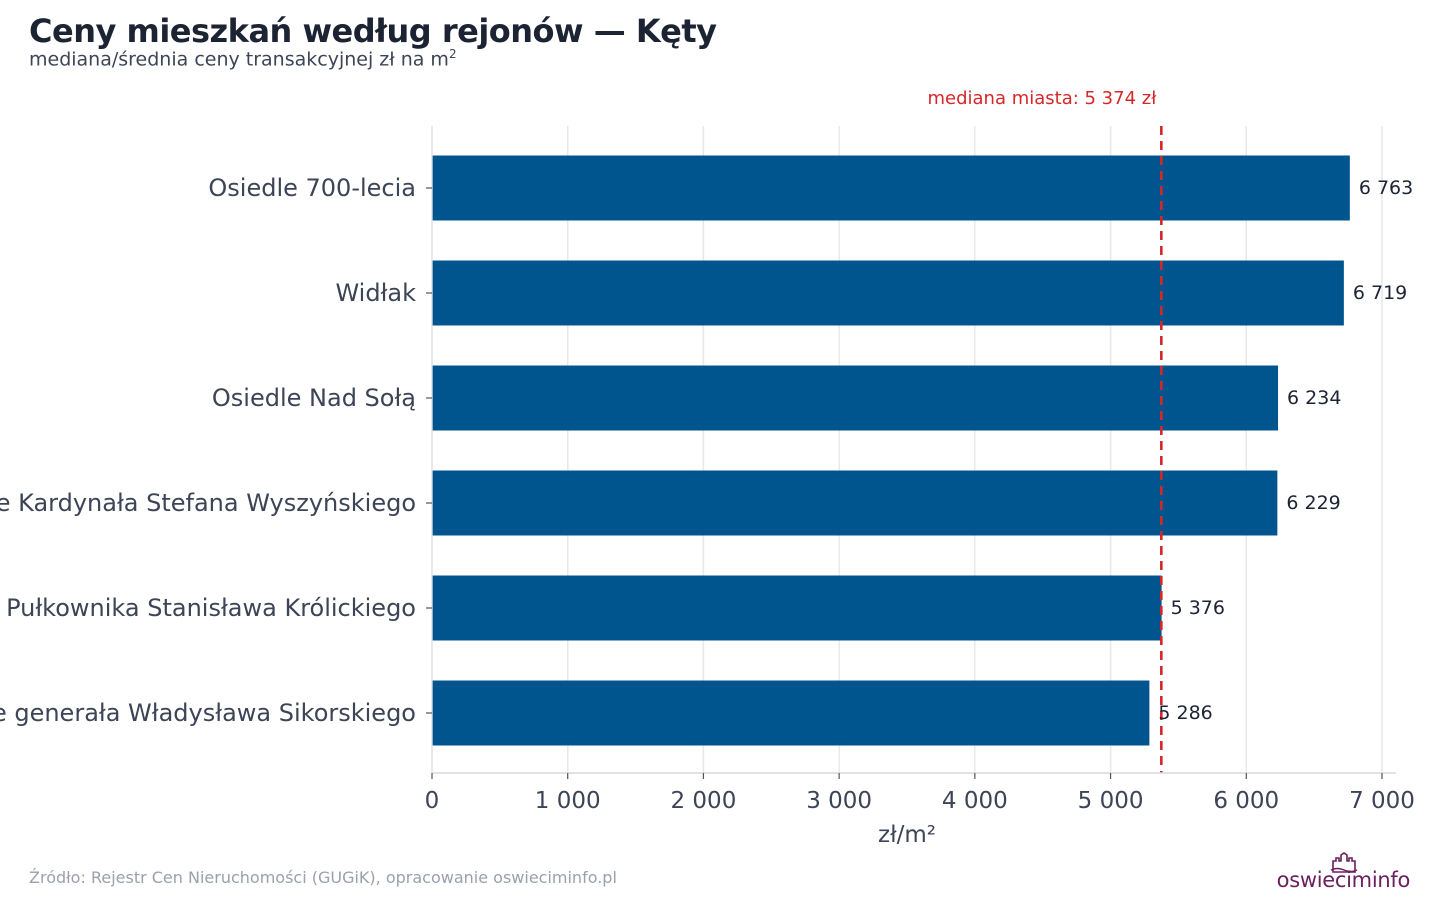  Describe the element at coordinates (1382, 801) in the screenshot. I see `x-tick-label: 7 000` at that location.